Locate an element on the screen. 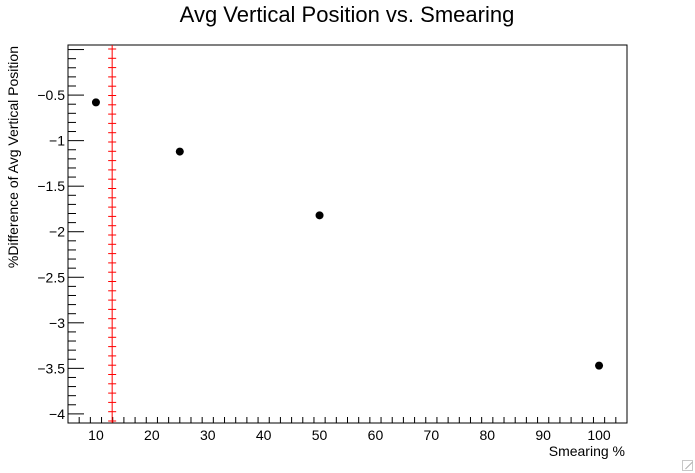 The image size is (695, 473). y-tick-label: −3.5 is located at coordinates (51, 368).